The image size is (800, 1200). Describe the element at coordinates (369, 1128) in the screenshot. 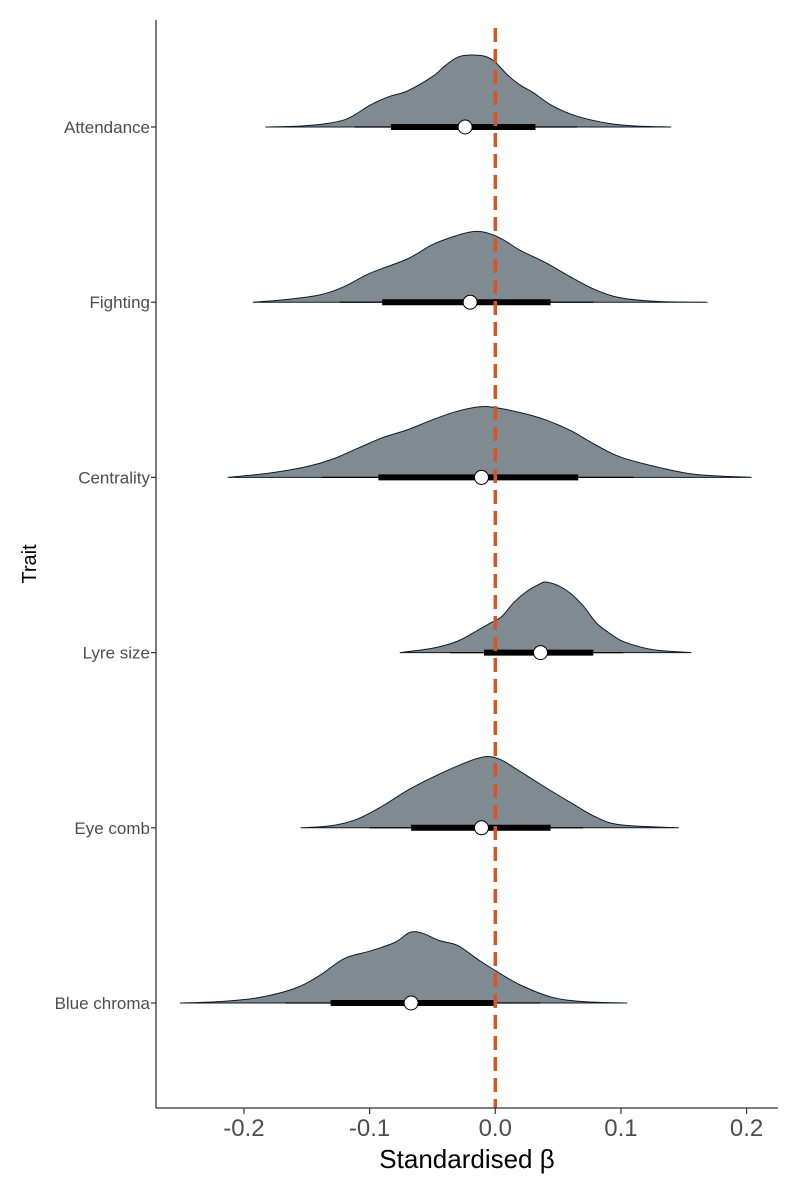

I see `x-tick-label: -0.1` at that location.